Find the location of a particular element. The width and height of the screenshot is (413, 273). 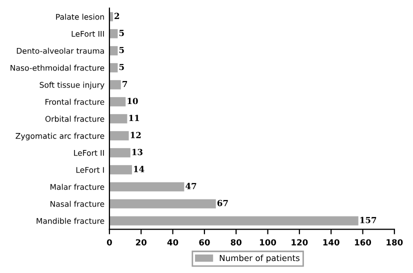

x-tick-label: 160 is located at coordinates (363, 242).